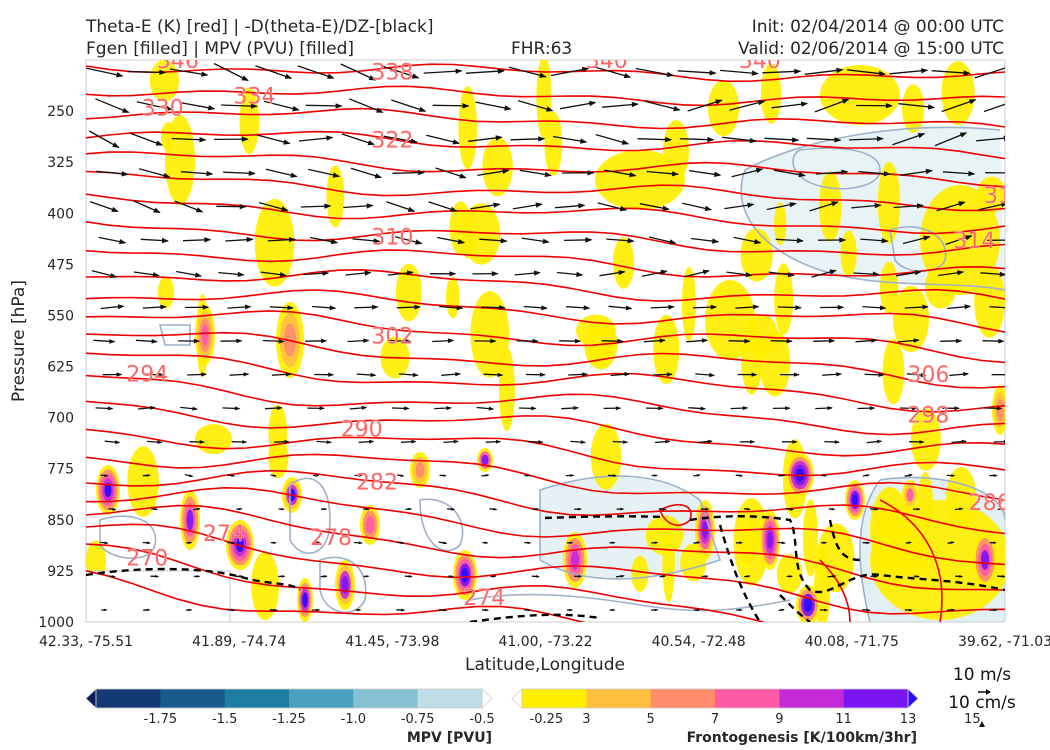  Describe the element at coordinates (1004, 642) in the screenshot. I see `x-tick-label: 39.62, -71.03` at that location.